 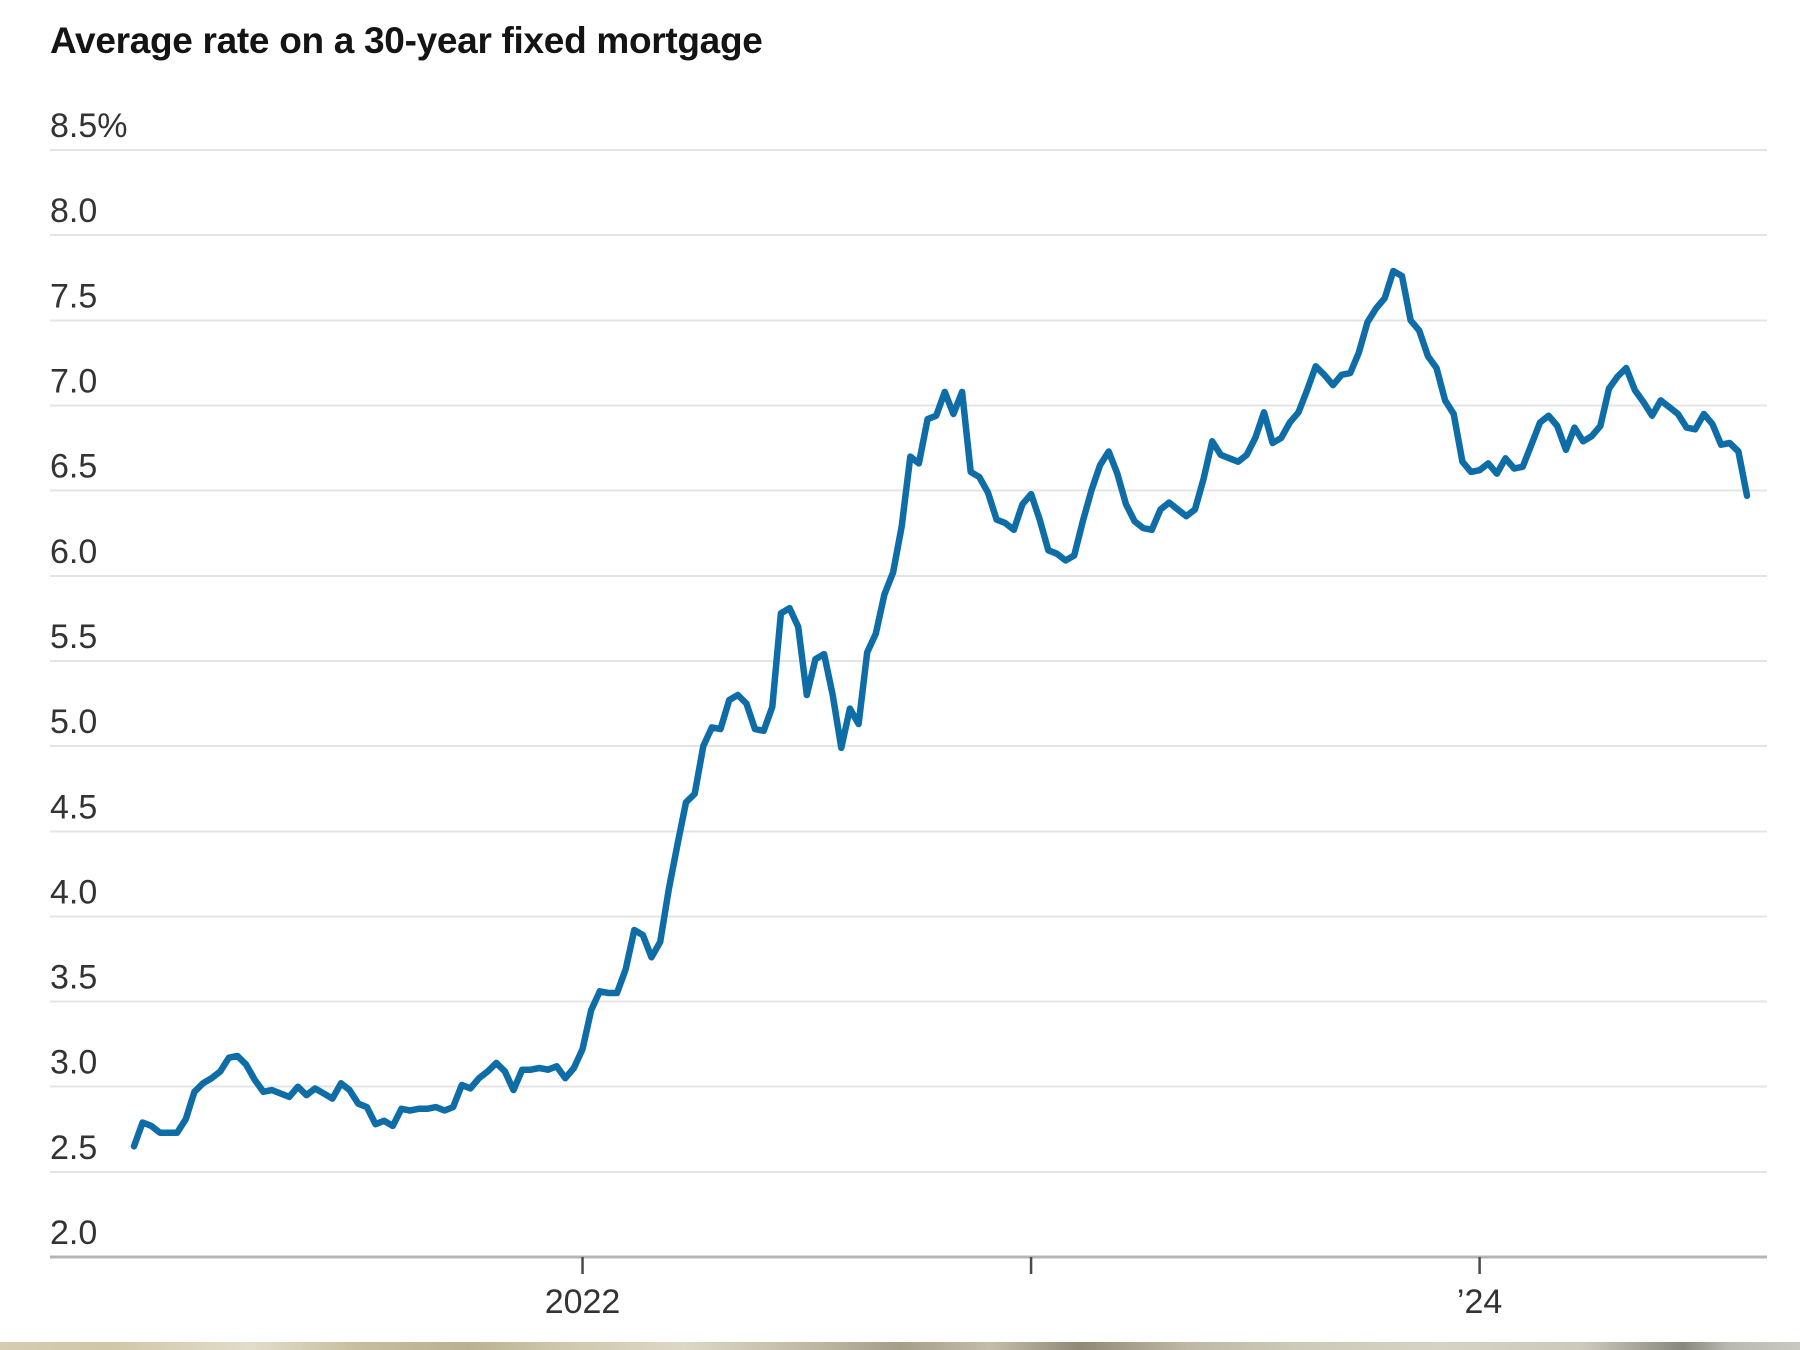 What do you see at coordinates (73, 467) in the screenshot?
I see `y-axis-label: 6.5` at bounding box center [73, 467].